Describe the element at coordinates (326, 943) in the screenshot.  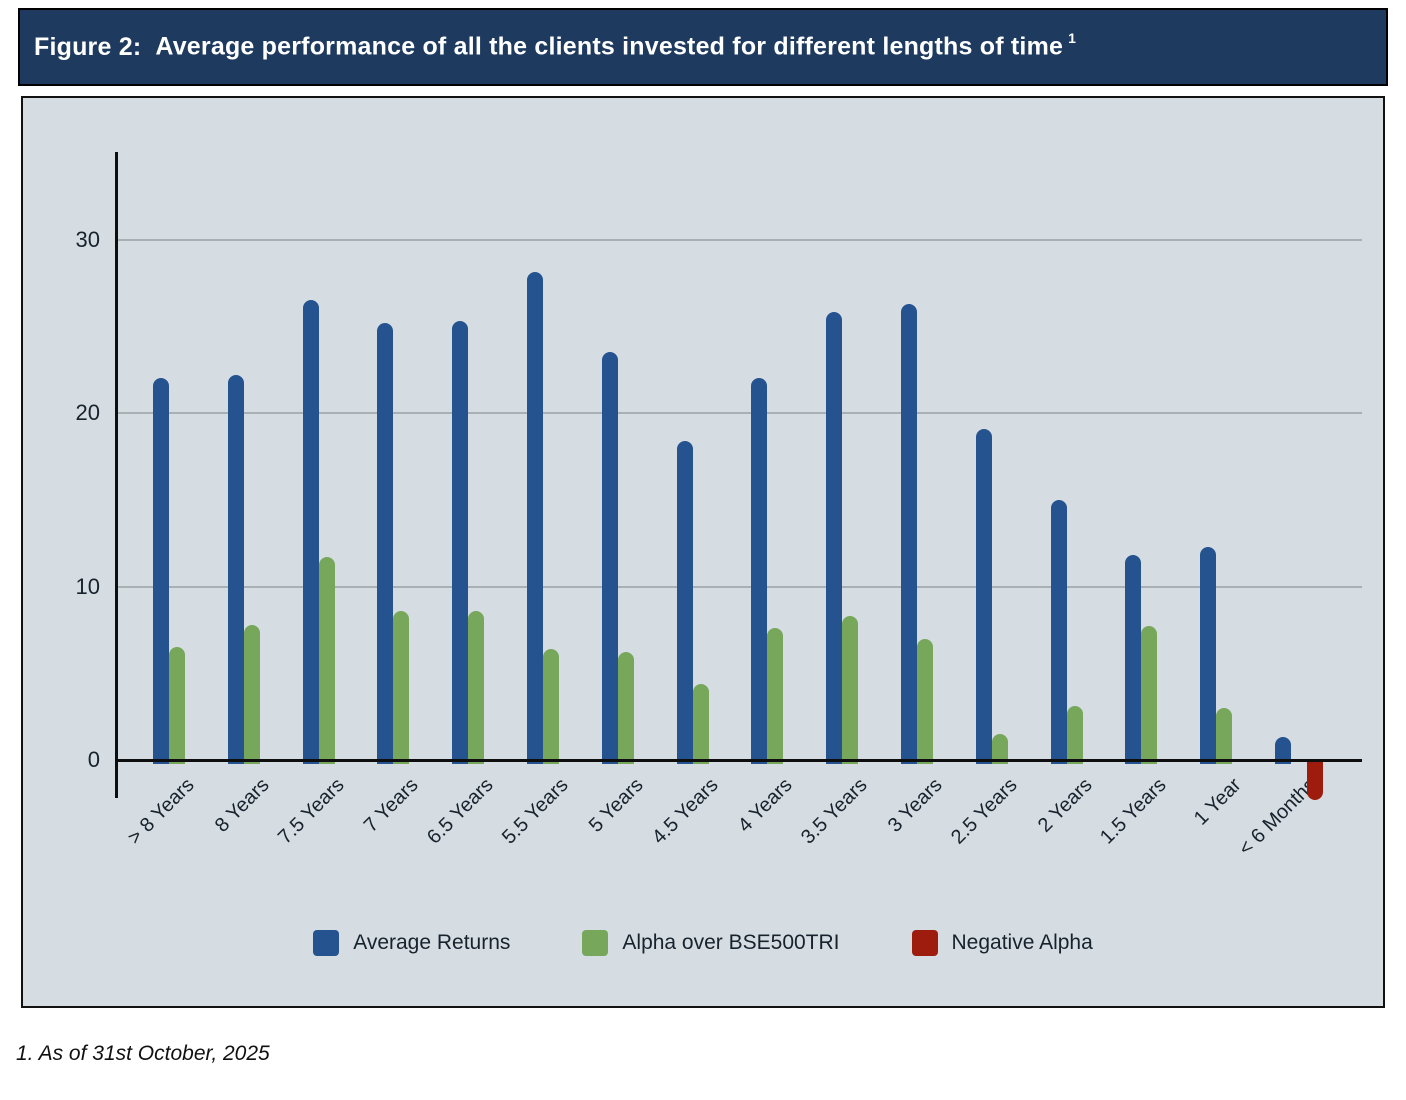
I see `legend-swatch-blue` at that location.